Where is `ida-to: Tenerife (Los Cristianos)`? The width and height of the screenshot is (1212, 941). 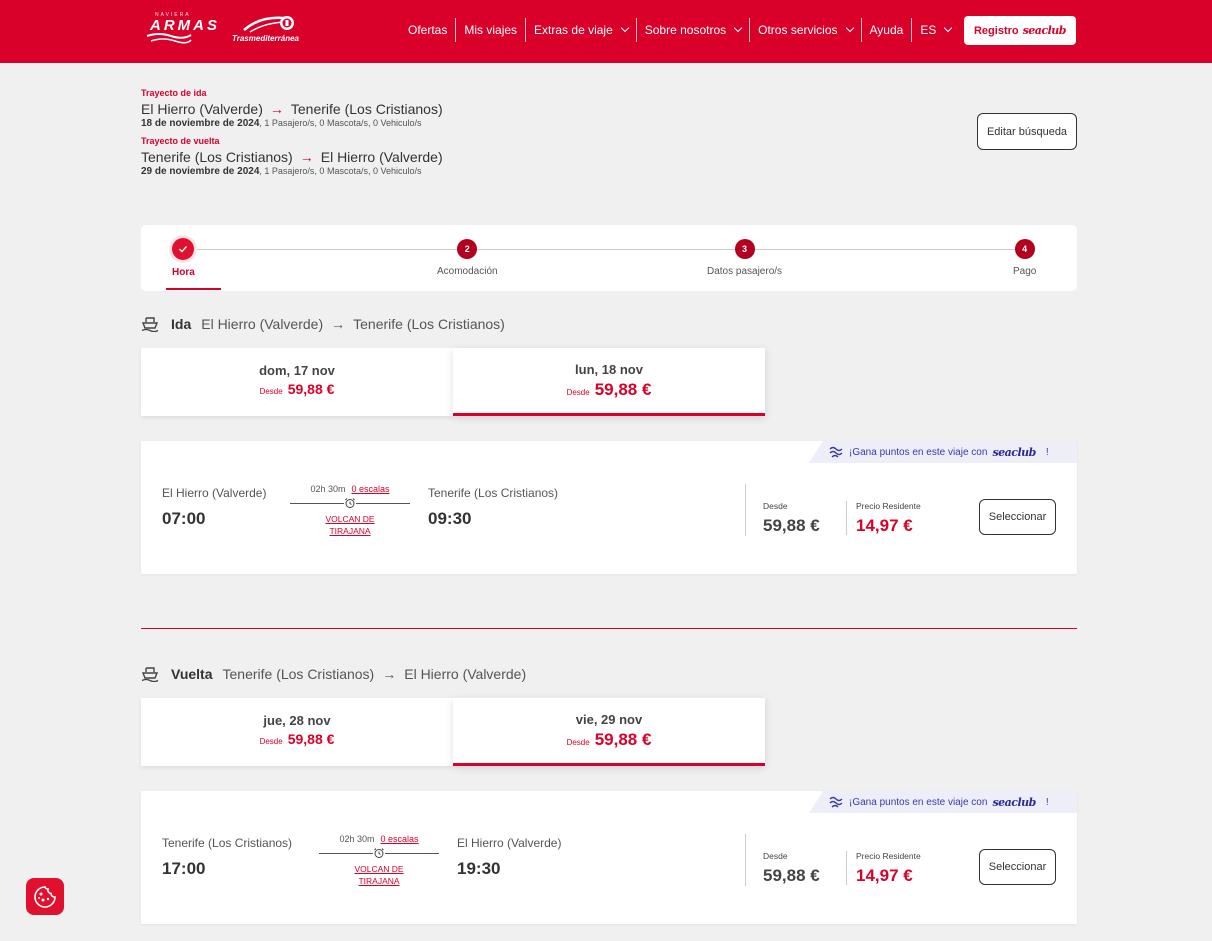
ida-to: Tenerife (Los Cristianos) is located at coordinates (429, 324).